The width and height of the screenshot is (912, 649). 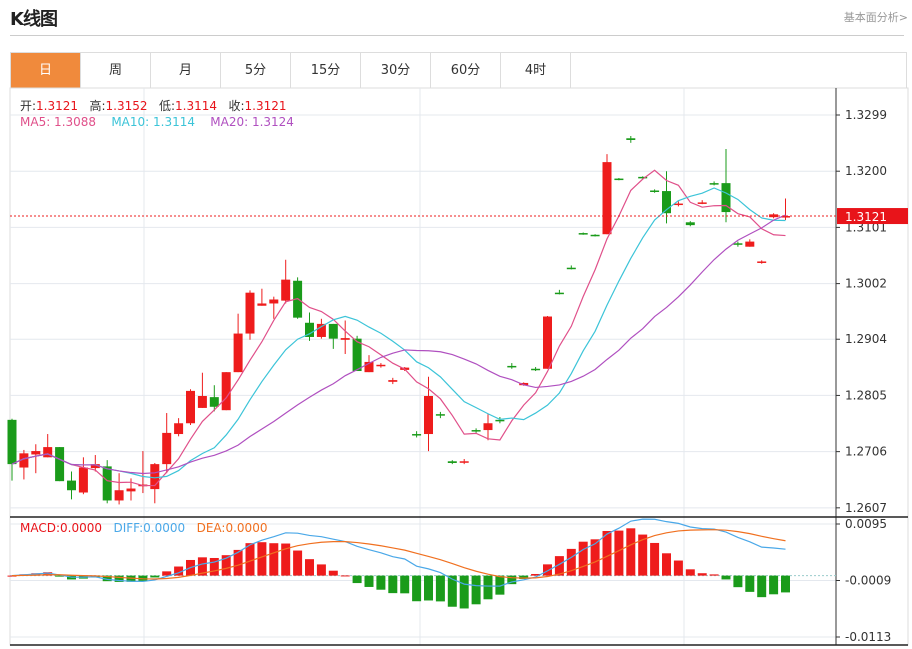 I want to click on macd-legend: MACD:0.0000 DIFF:0.0000 DEA:0.0000, so click(x=143, y=528).